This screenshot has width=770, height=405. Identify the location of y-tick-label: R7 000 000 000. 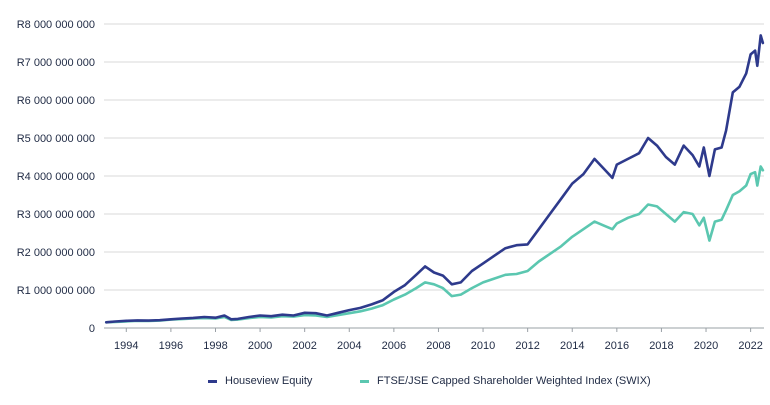
(56, 63).